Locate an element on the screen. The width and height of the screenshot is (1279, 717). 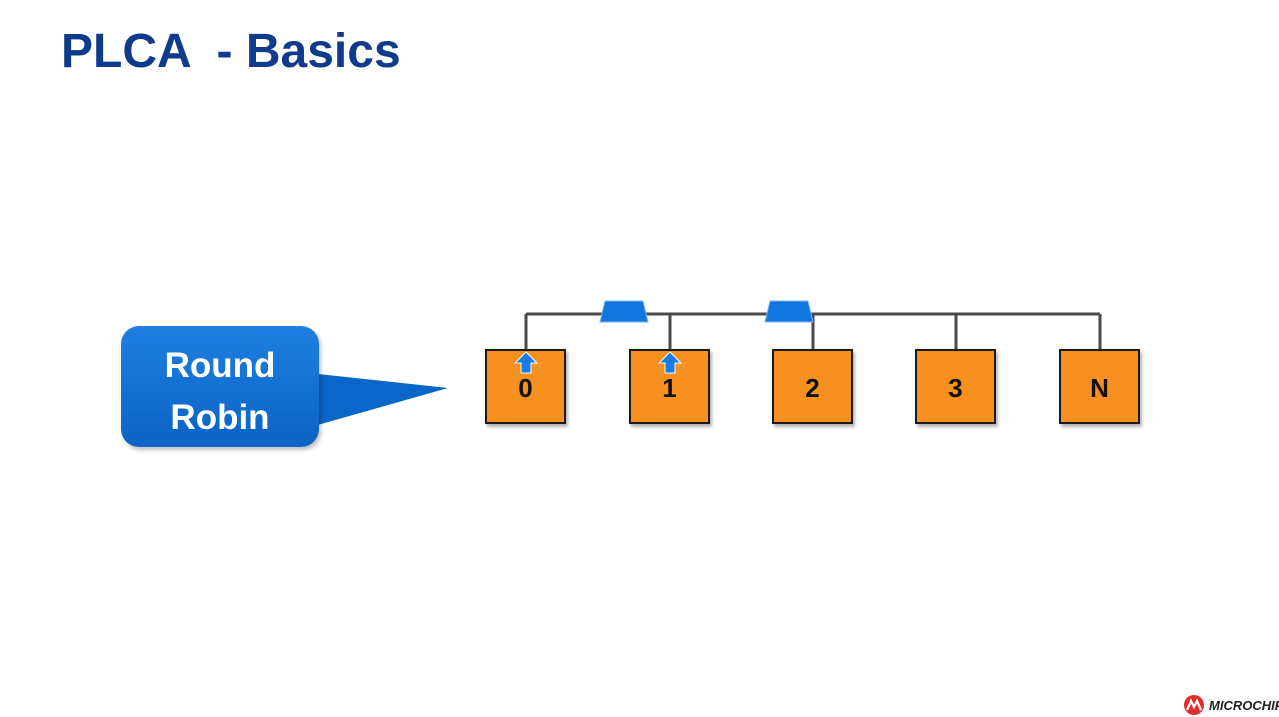
microchip-logo-icon is located at coordinates (1194, 705).